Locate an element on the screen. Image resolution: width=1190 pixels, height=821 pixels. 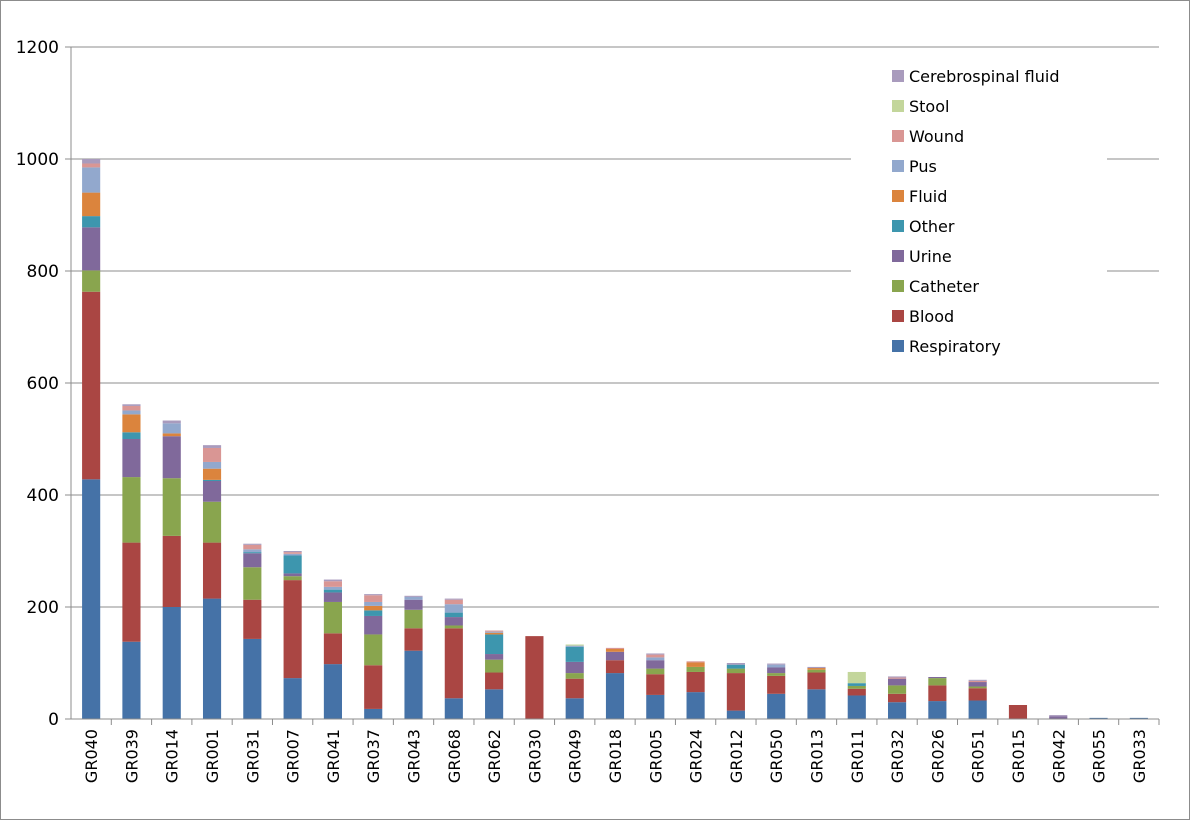
bar-segment: GR018 Urine: 15 is located at coordinates (615, 656).